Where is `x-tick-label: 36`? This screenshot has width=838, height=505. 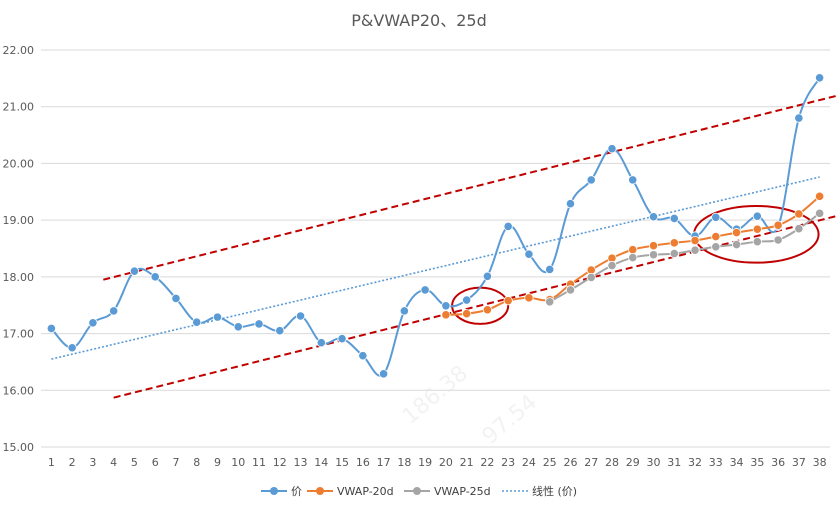 x-tick-label: 36 is located at coordinates (778, 462).